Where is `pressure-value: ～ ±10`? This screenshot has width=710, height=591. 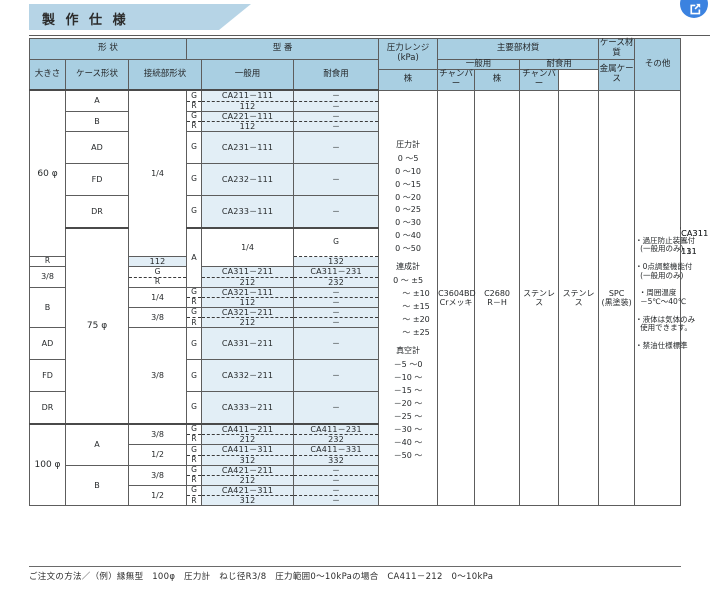
pressure-value: ～ ±10 is located at coordinates (416, 294).